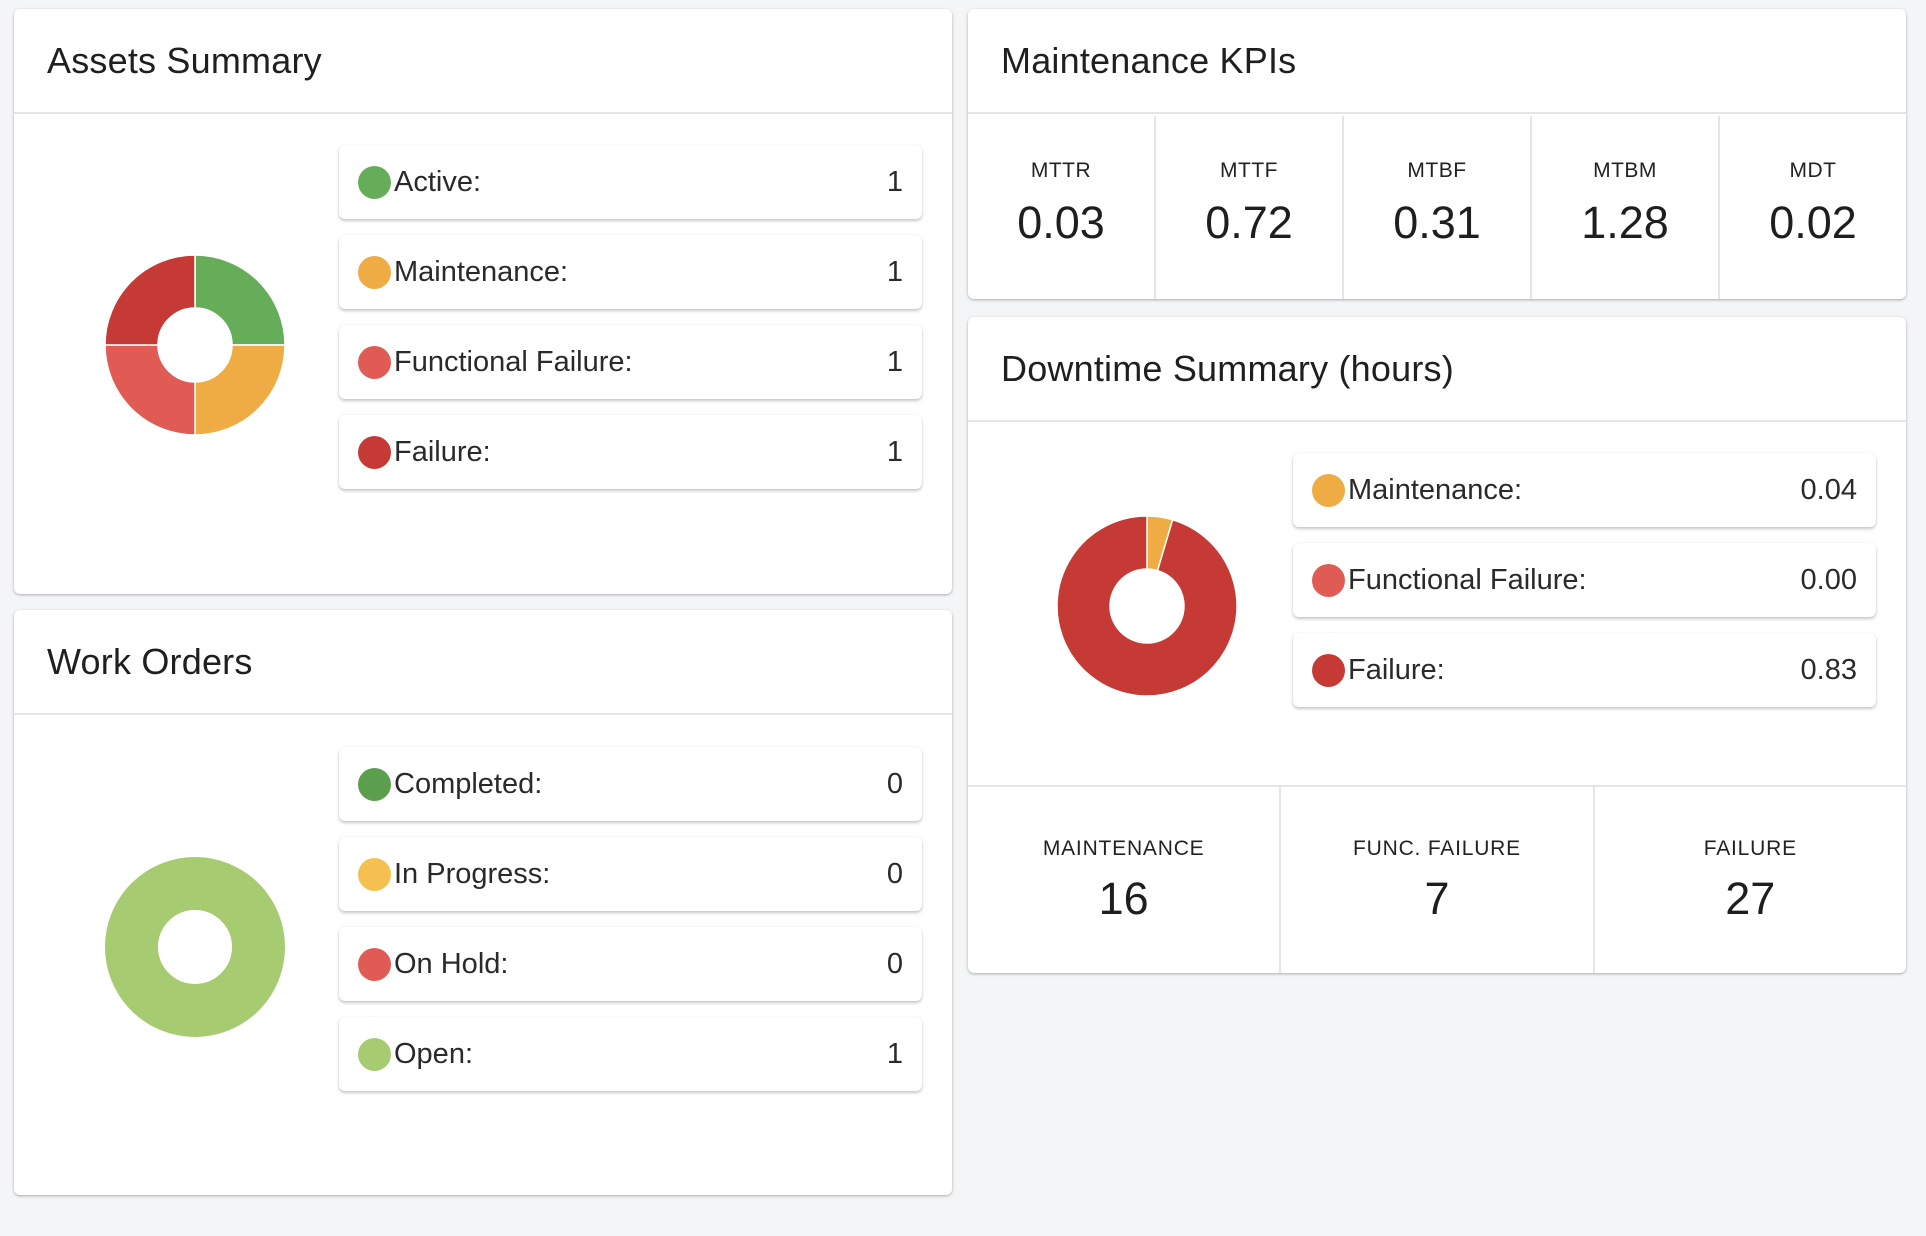 Image resolution: width=1926 pixels, height=1236 pixels. What do you see at coordinates (1750, 898) in the screenshot?
I see `count-value: 27` at bounding box center [1750, 898].